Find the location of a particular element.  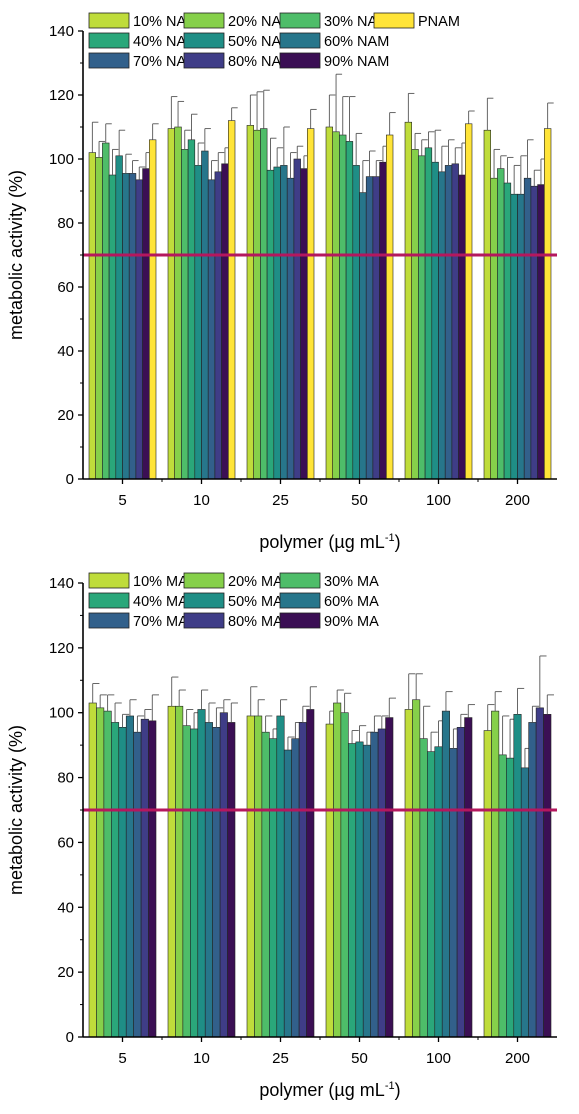

y-tick-label-1-20: 20 is located at coordinates (65, 415).